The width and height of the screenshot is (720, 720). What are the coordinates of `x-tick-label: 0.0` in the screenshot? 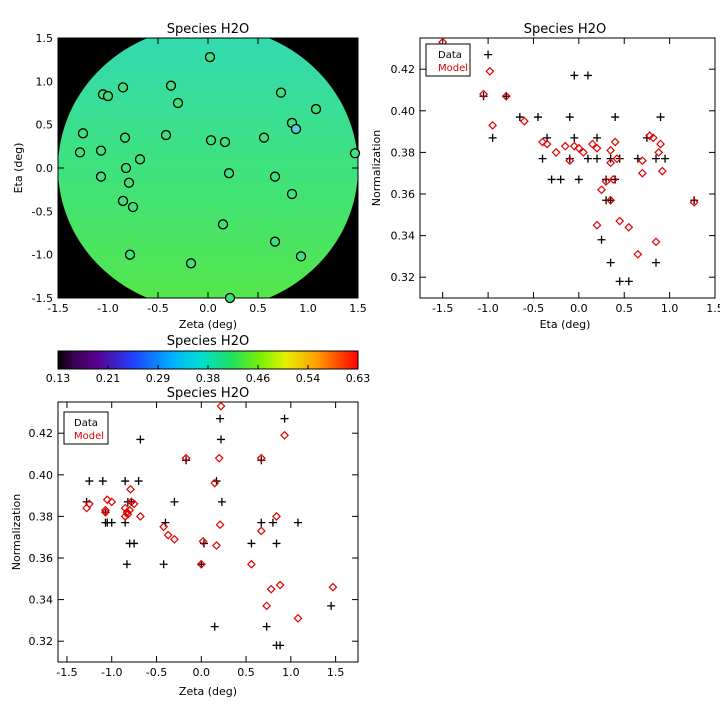 It's located at (579, 308).